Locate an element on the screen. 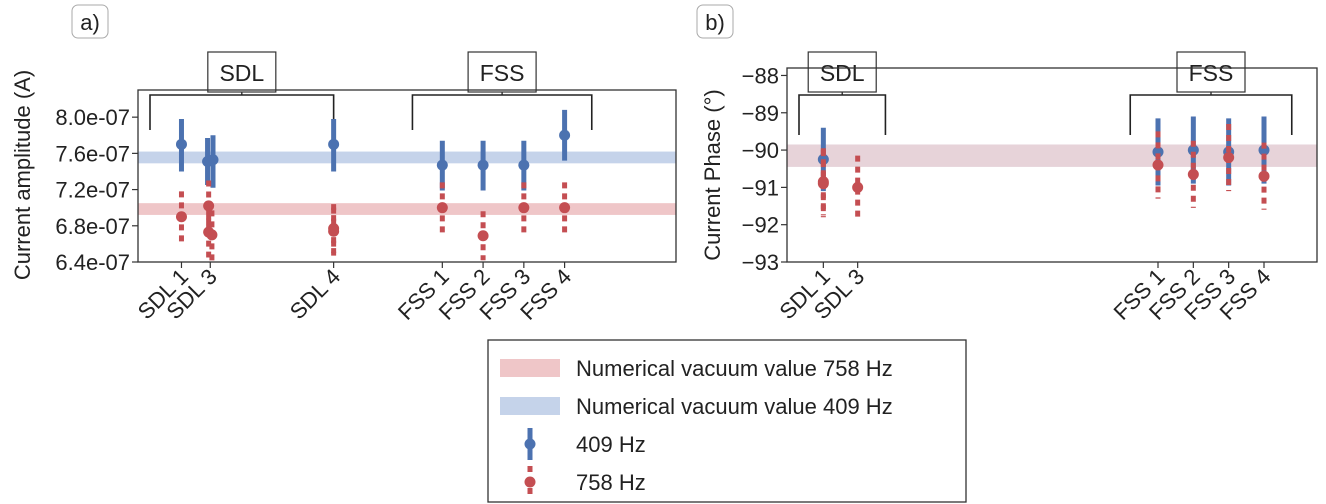  panel-label-a: a) is located at coordinates (90, 22).